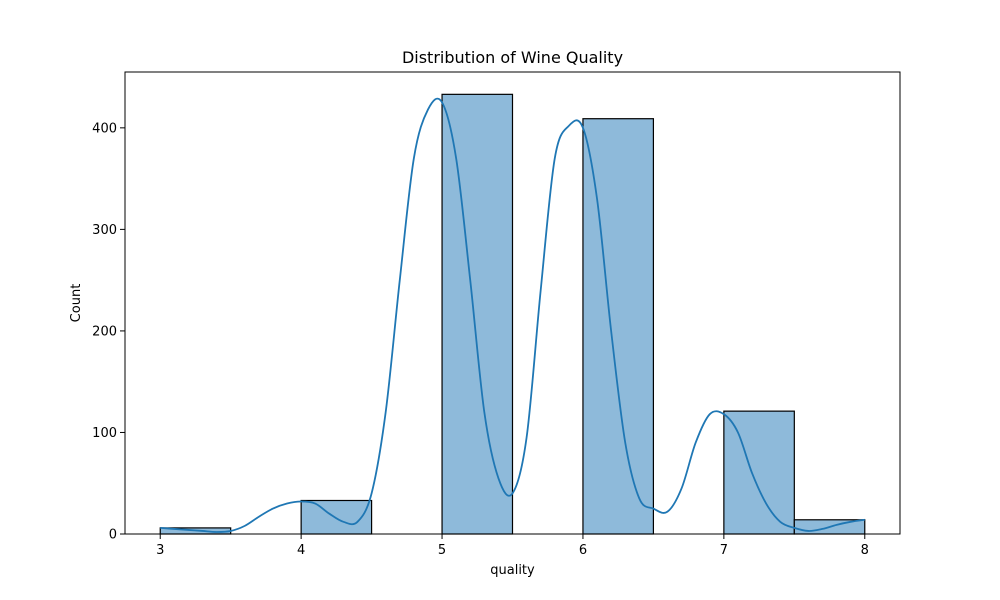 Image resolution: width=1000 pixels, height=600 pixels. I want to click on x-tick-label-8: 8, so click(865, 550).